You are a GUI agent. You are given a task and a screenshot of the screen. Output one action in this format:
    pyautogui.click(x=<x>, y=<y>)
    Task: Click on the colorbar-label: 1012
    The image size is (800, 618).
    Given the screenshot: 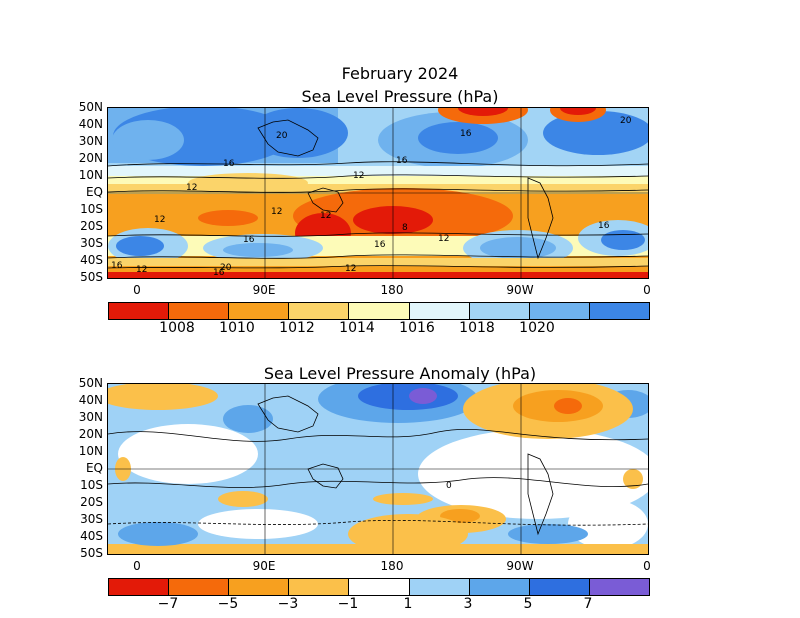 What is the action you would take?
    pyautogui.click(x=297, y=328)
    